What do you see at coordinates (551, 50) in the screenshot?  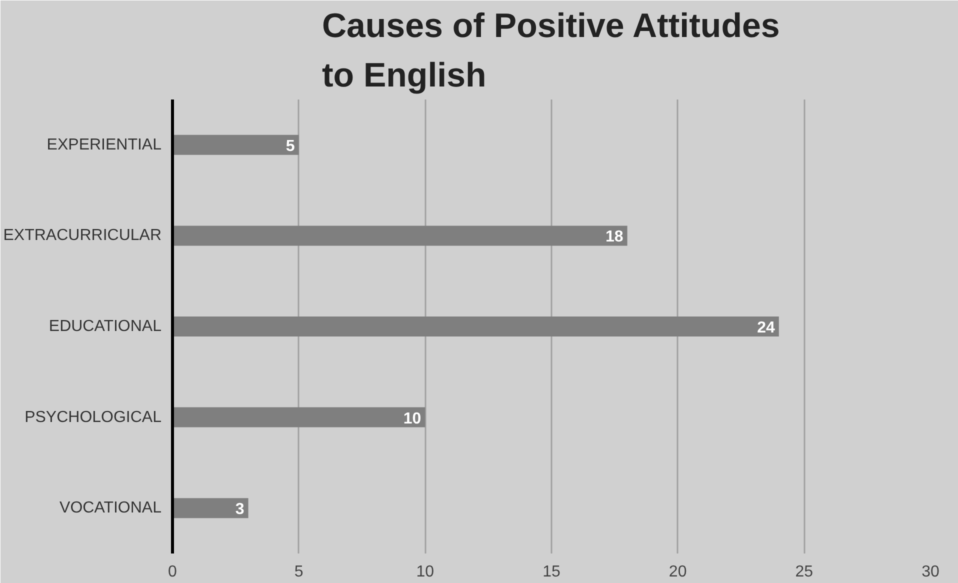 I see `chart-title: Causes of Positive Attitudes to English` at bounding box center [551, 50].